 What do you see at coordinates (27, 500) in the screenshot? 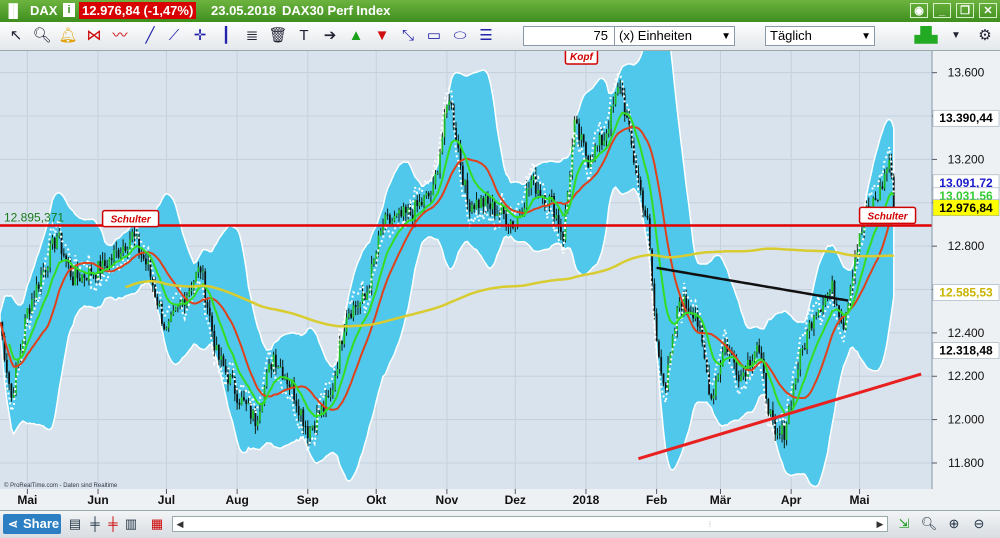
I see `x-tick-label: Mai` at bounding box center [27, 500].